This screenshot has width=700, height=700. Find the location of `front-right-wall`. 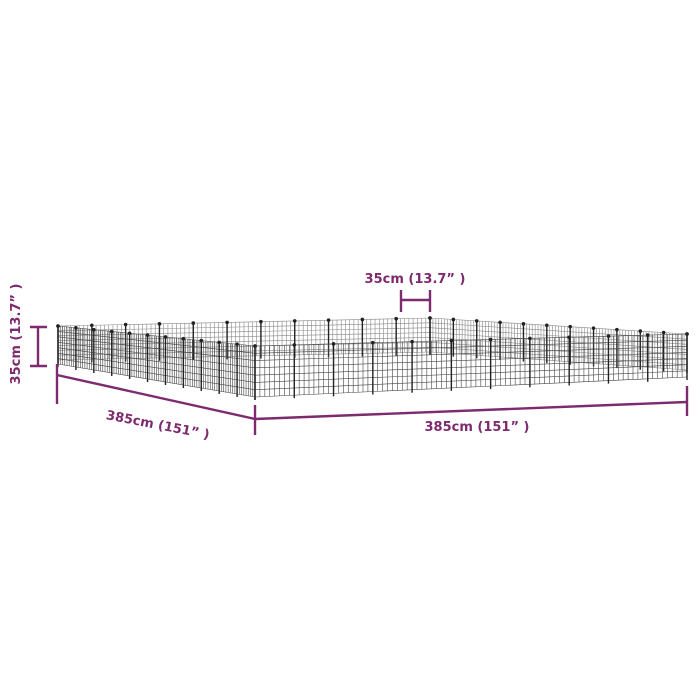

front-right-wall is located at coordinates (471, 366).